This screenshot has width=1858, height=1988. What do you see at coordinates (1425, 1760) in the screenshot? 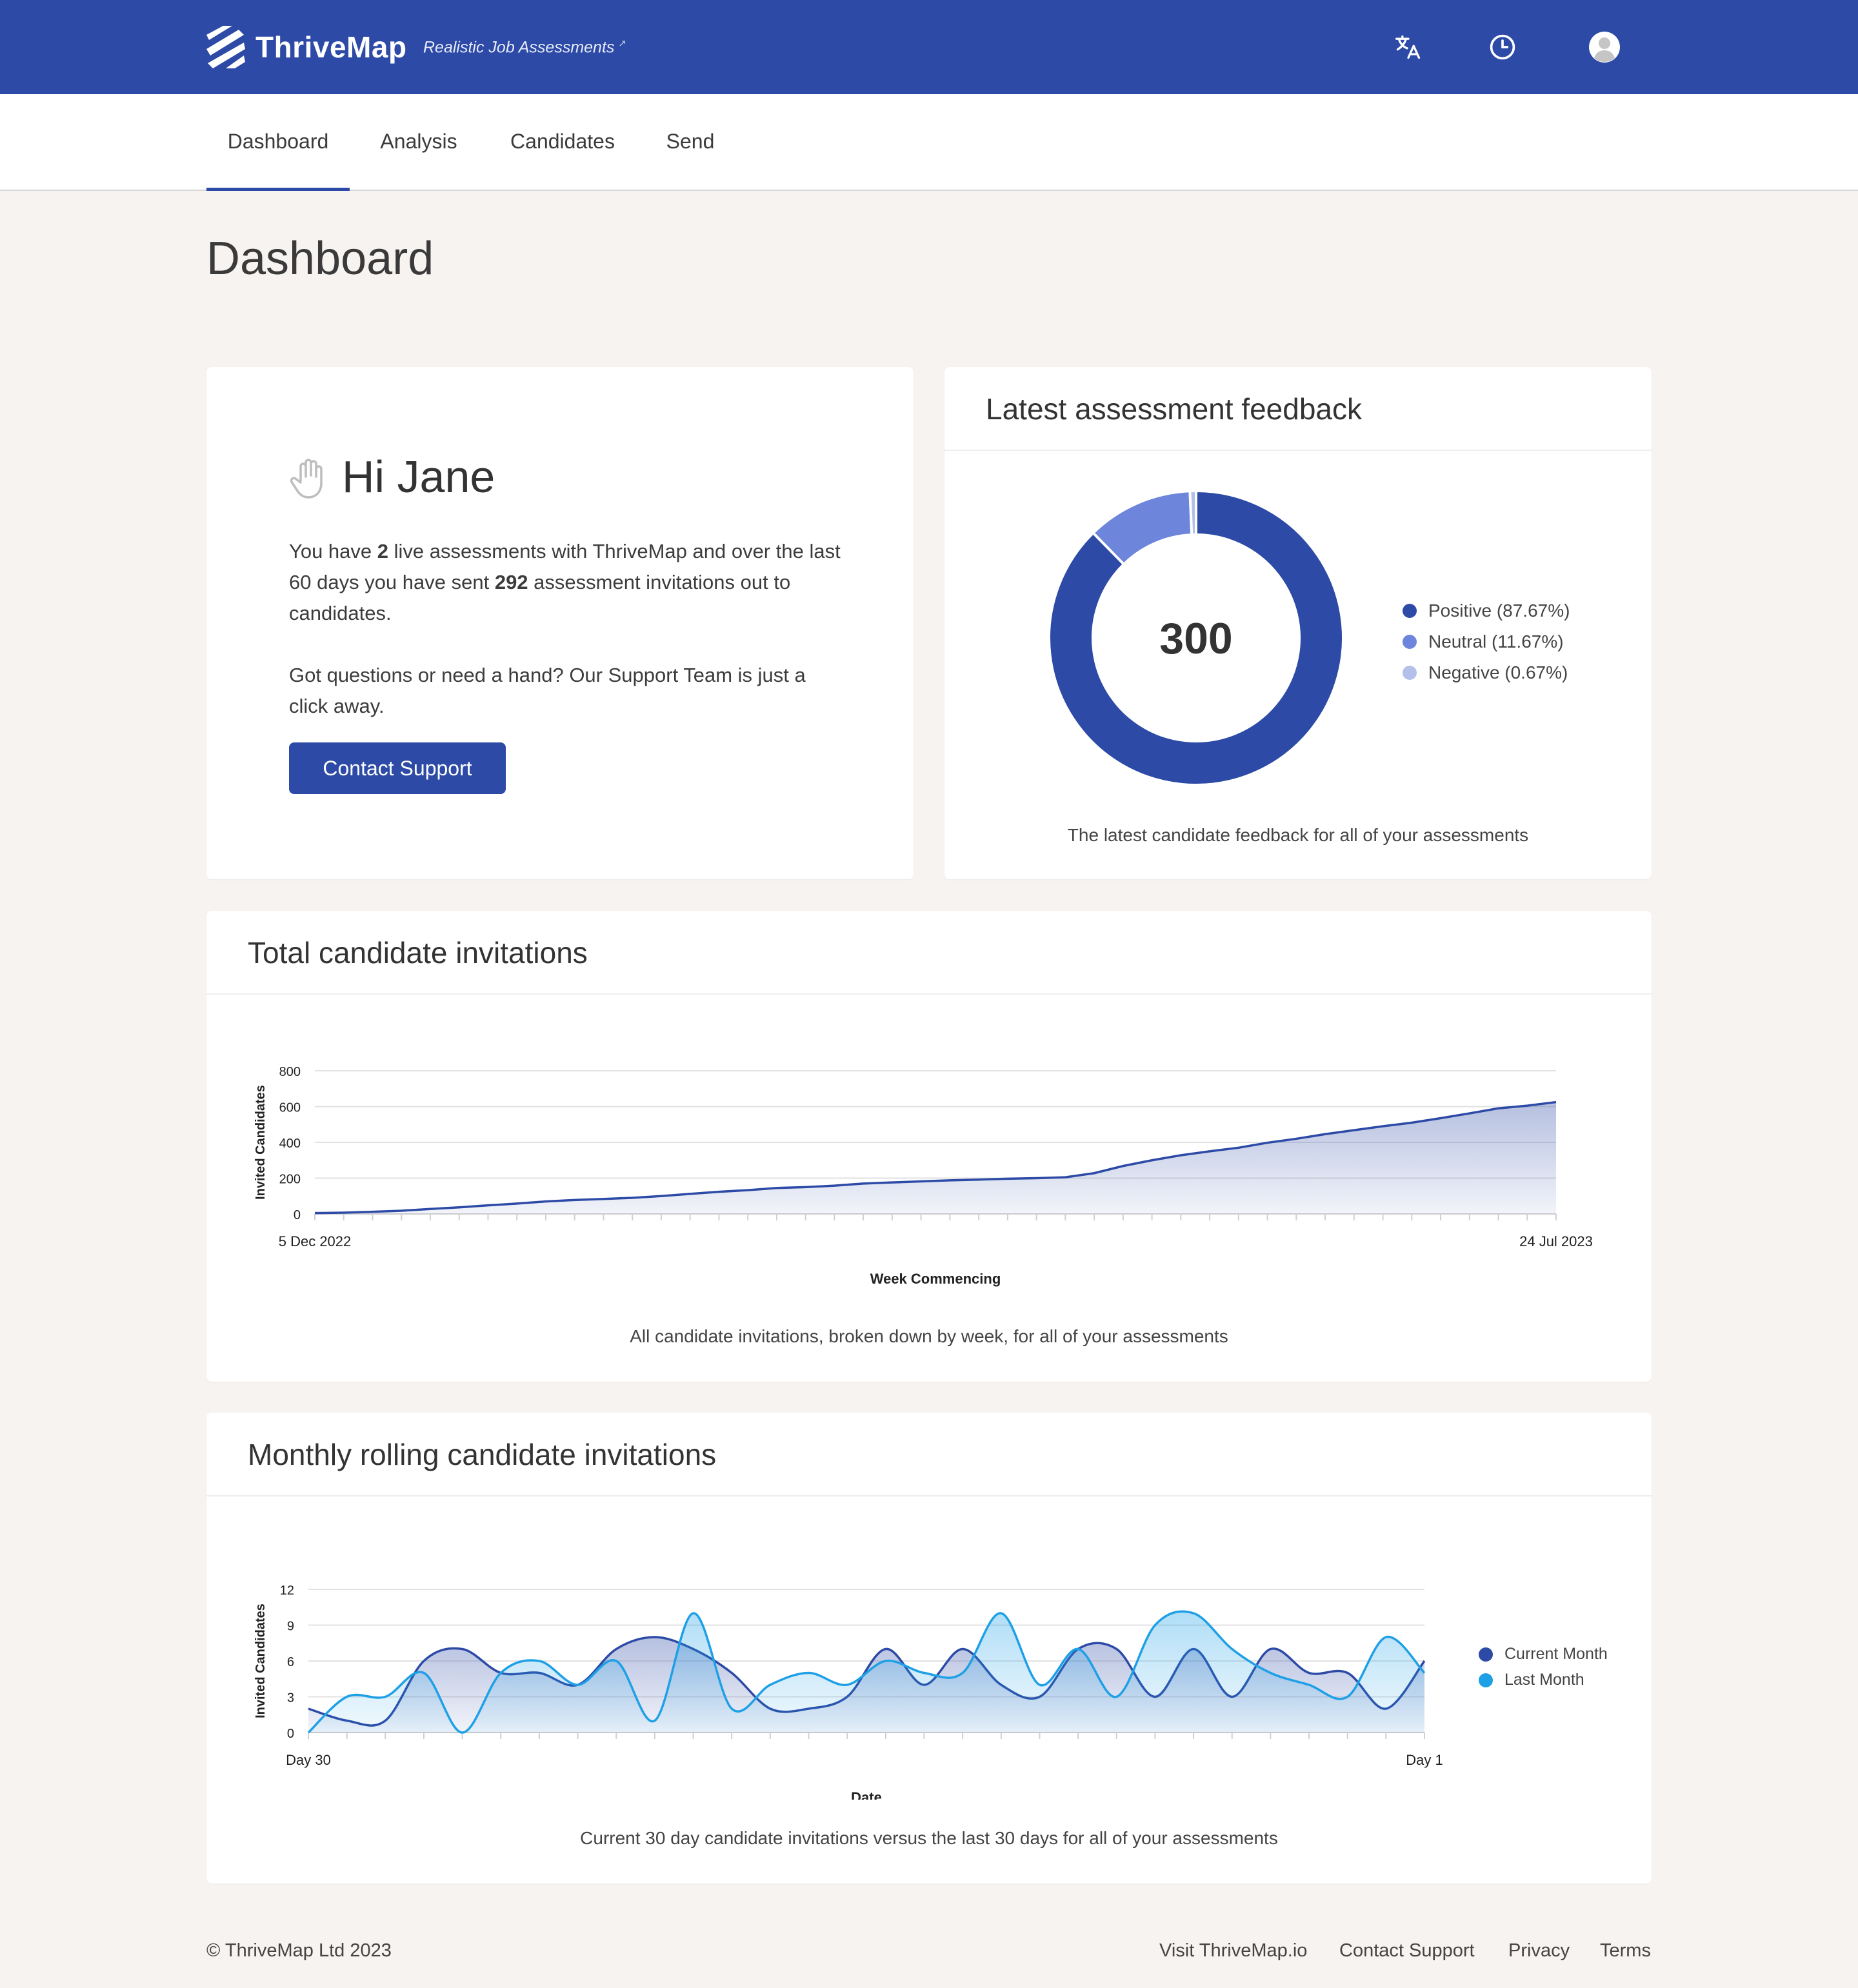
I see `x-tick-label: Day 1` at bounding box center [1425, 1760].